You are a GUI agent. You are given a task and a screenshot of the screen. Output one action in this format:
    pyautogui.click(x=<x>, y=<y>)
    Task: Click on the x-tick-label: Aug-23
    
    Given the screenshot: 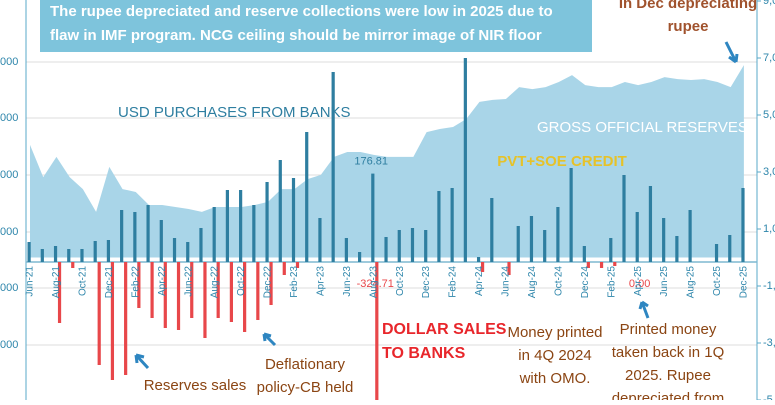 What is the action you would take?
    pyautogui.click(x=373, y=282)
    